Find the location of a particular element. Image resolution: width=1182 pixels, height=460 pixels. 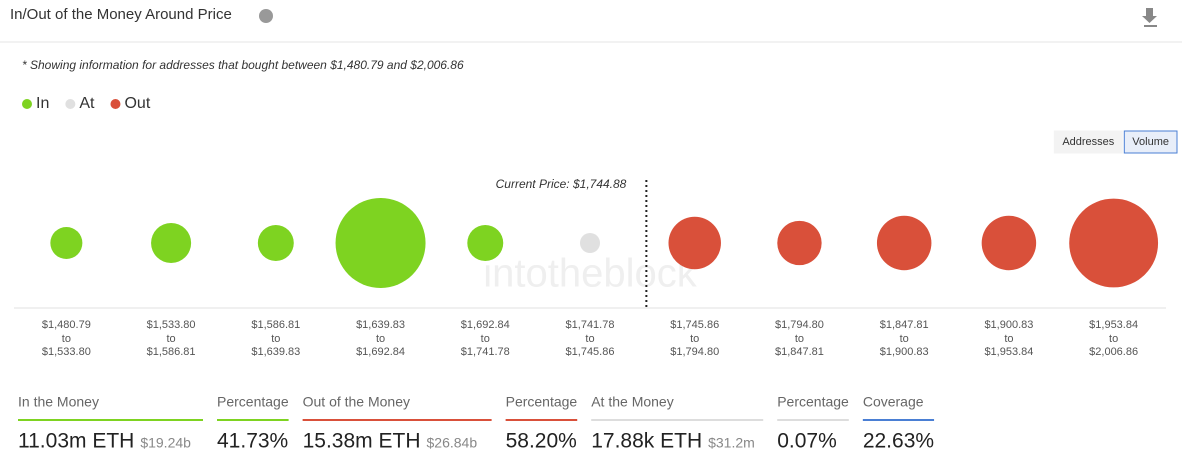

stat-value: 0.07% is located at coordinates (807, 441).